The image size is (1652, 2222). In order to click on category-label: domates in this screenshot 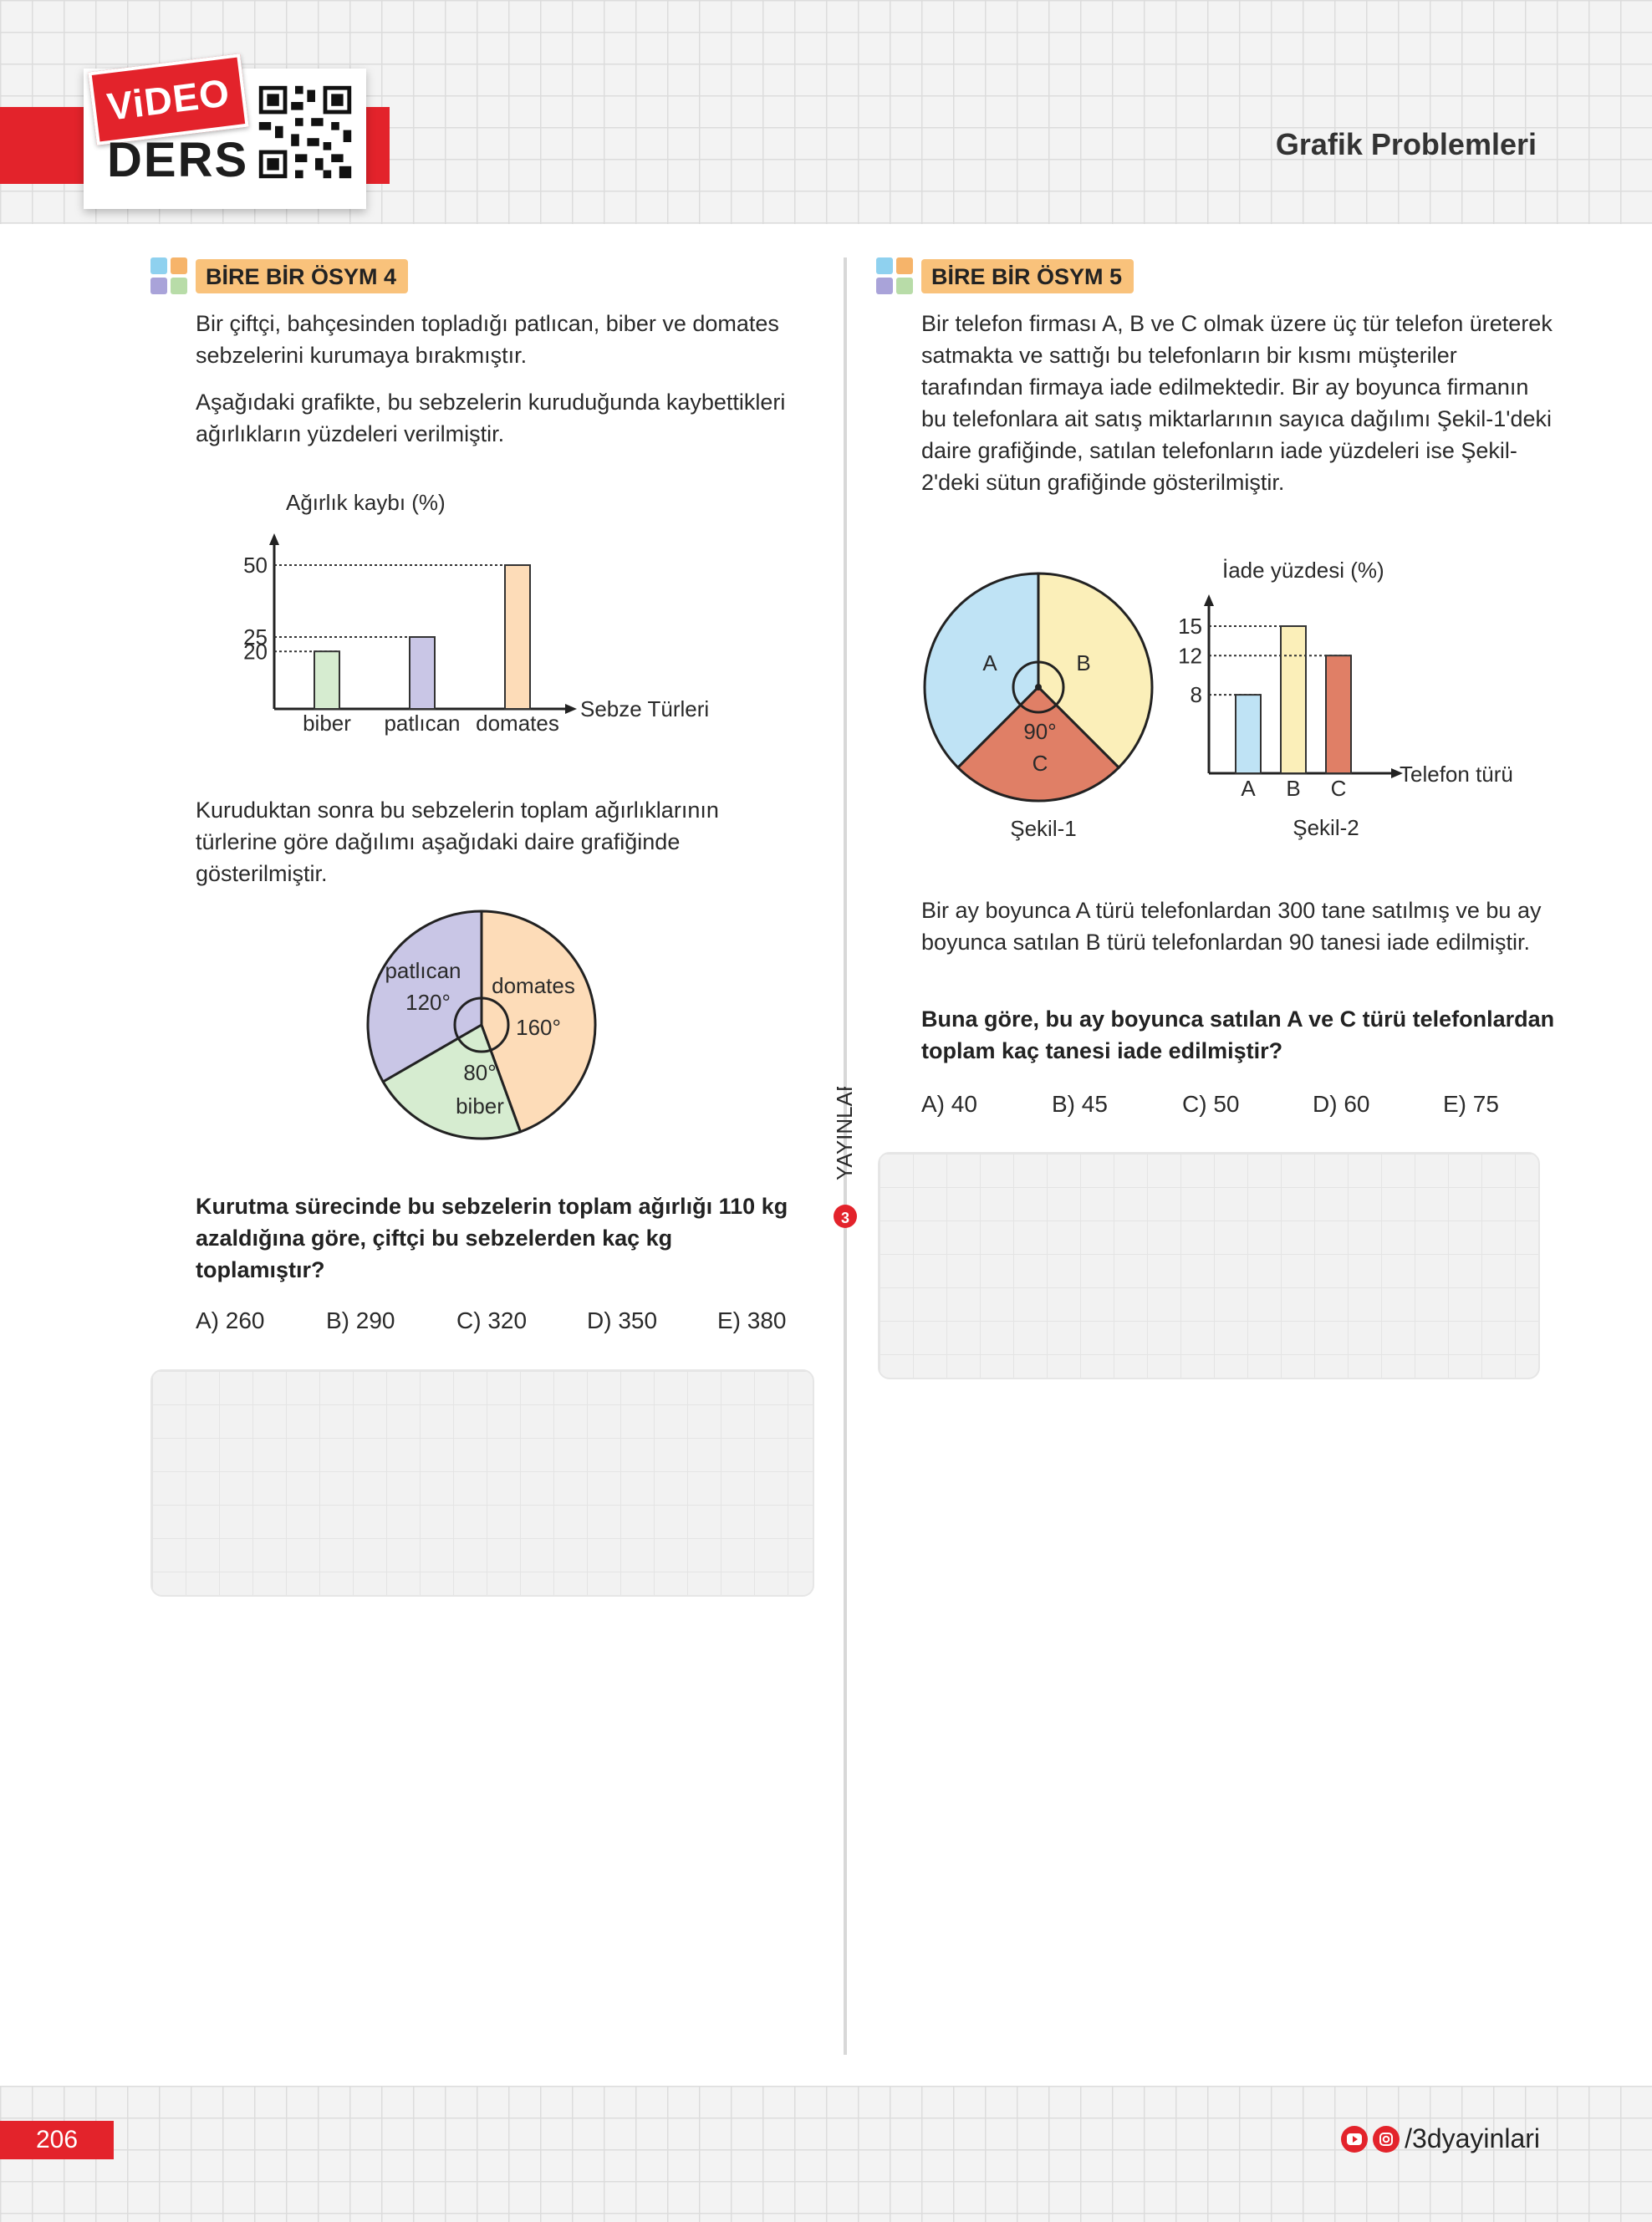, I will do `click(517, 723)`.